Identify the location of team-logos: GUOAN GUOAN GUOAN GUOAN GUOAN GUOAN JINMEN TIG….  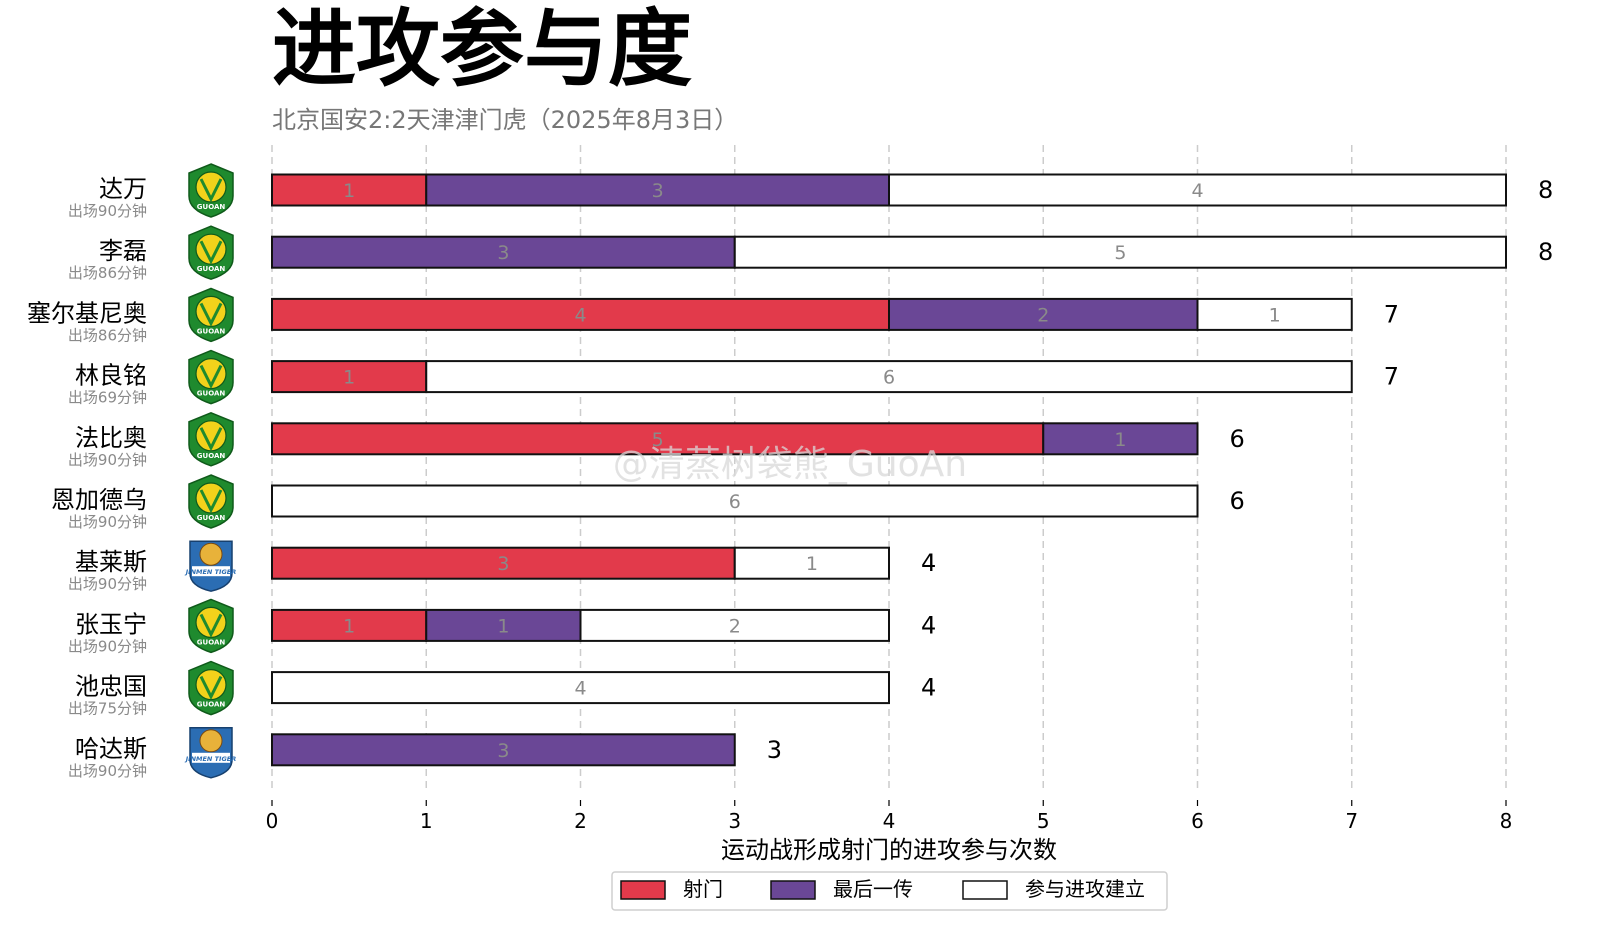
(210, 471).